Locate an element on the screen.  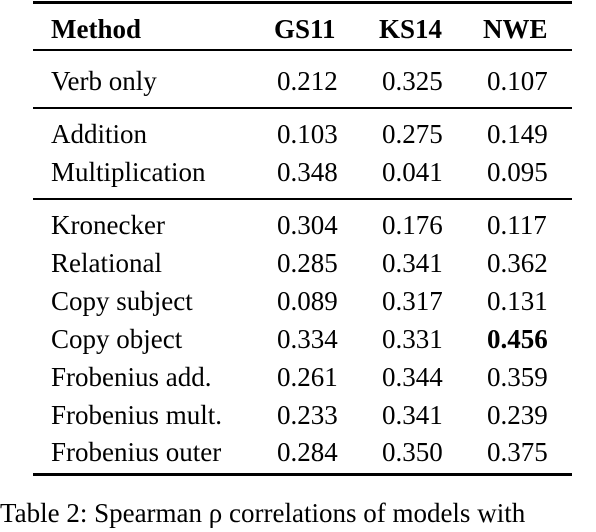
gs11-cell: 0.284 is located at coordinates (307, 452).